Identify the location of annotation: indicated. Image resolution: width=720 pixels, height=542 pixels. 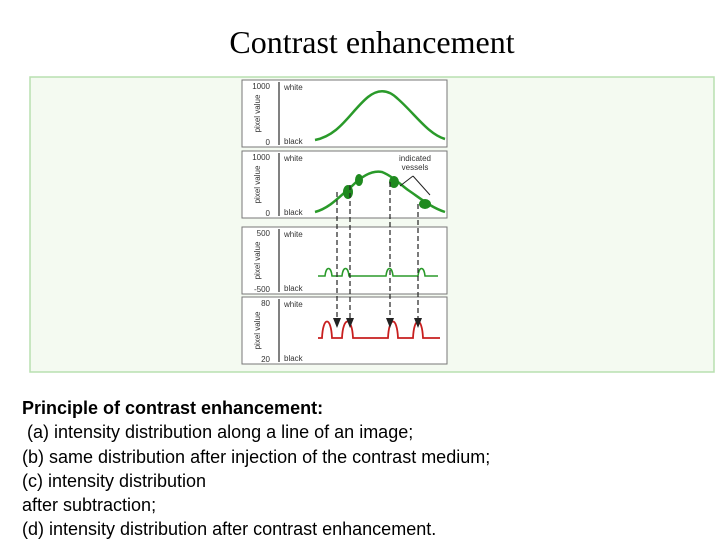
(415, 158).